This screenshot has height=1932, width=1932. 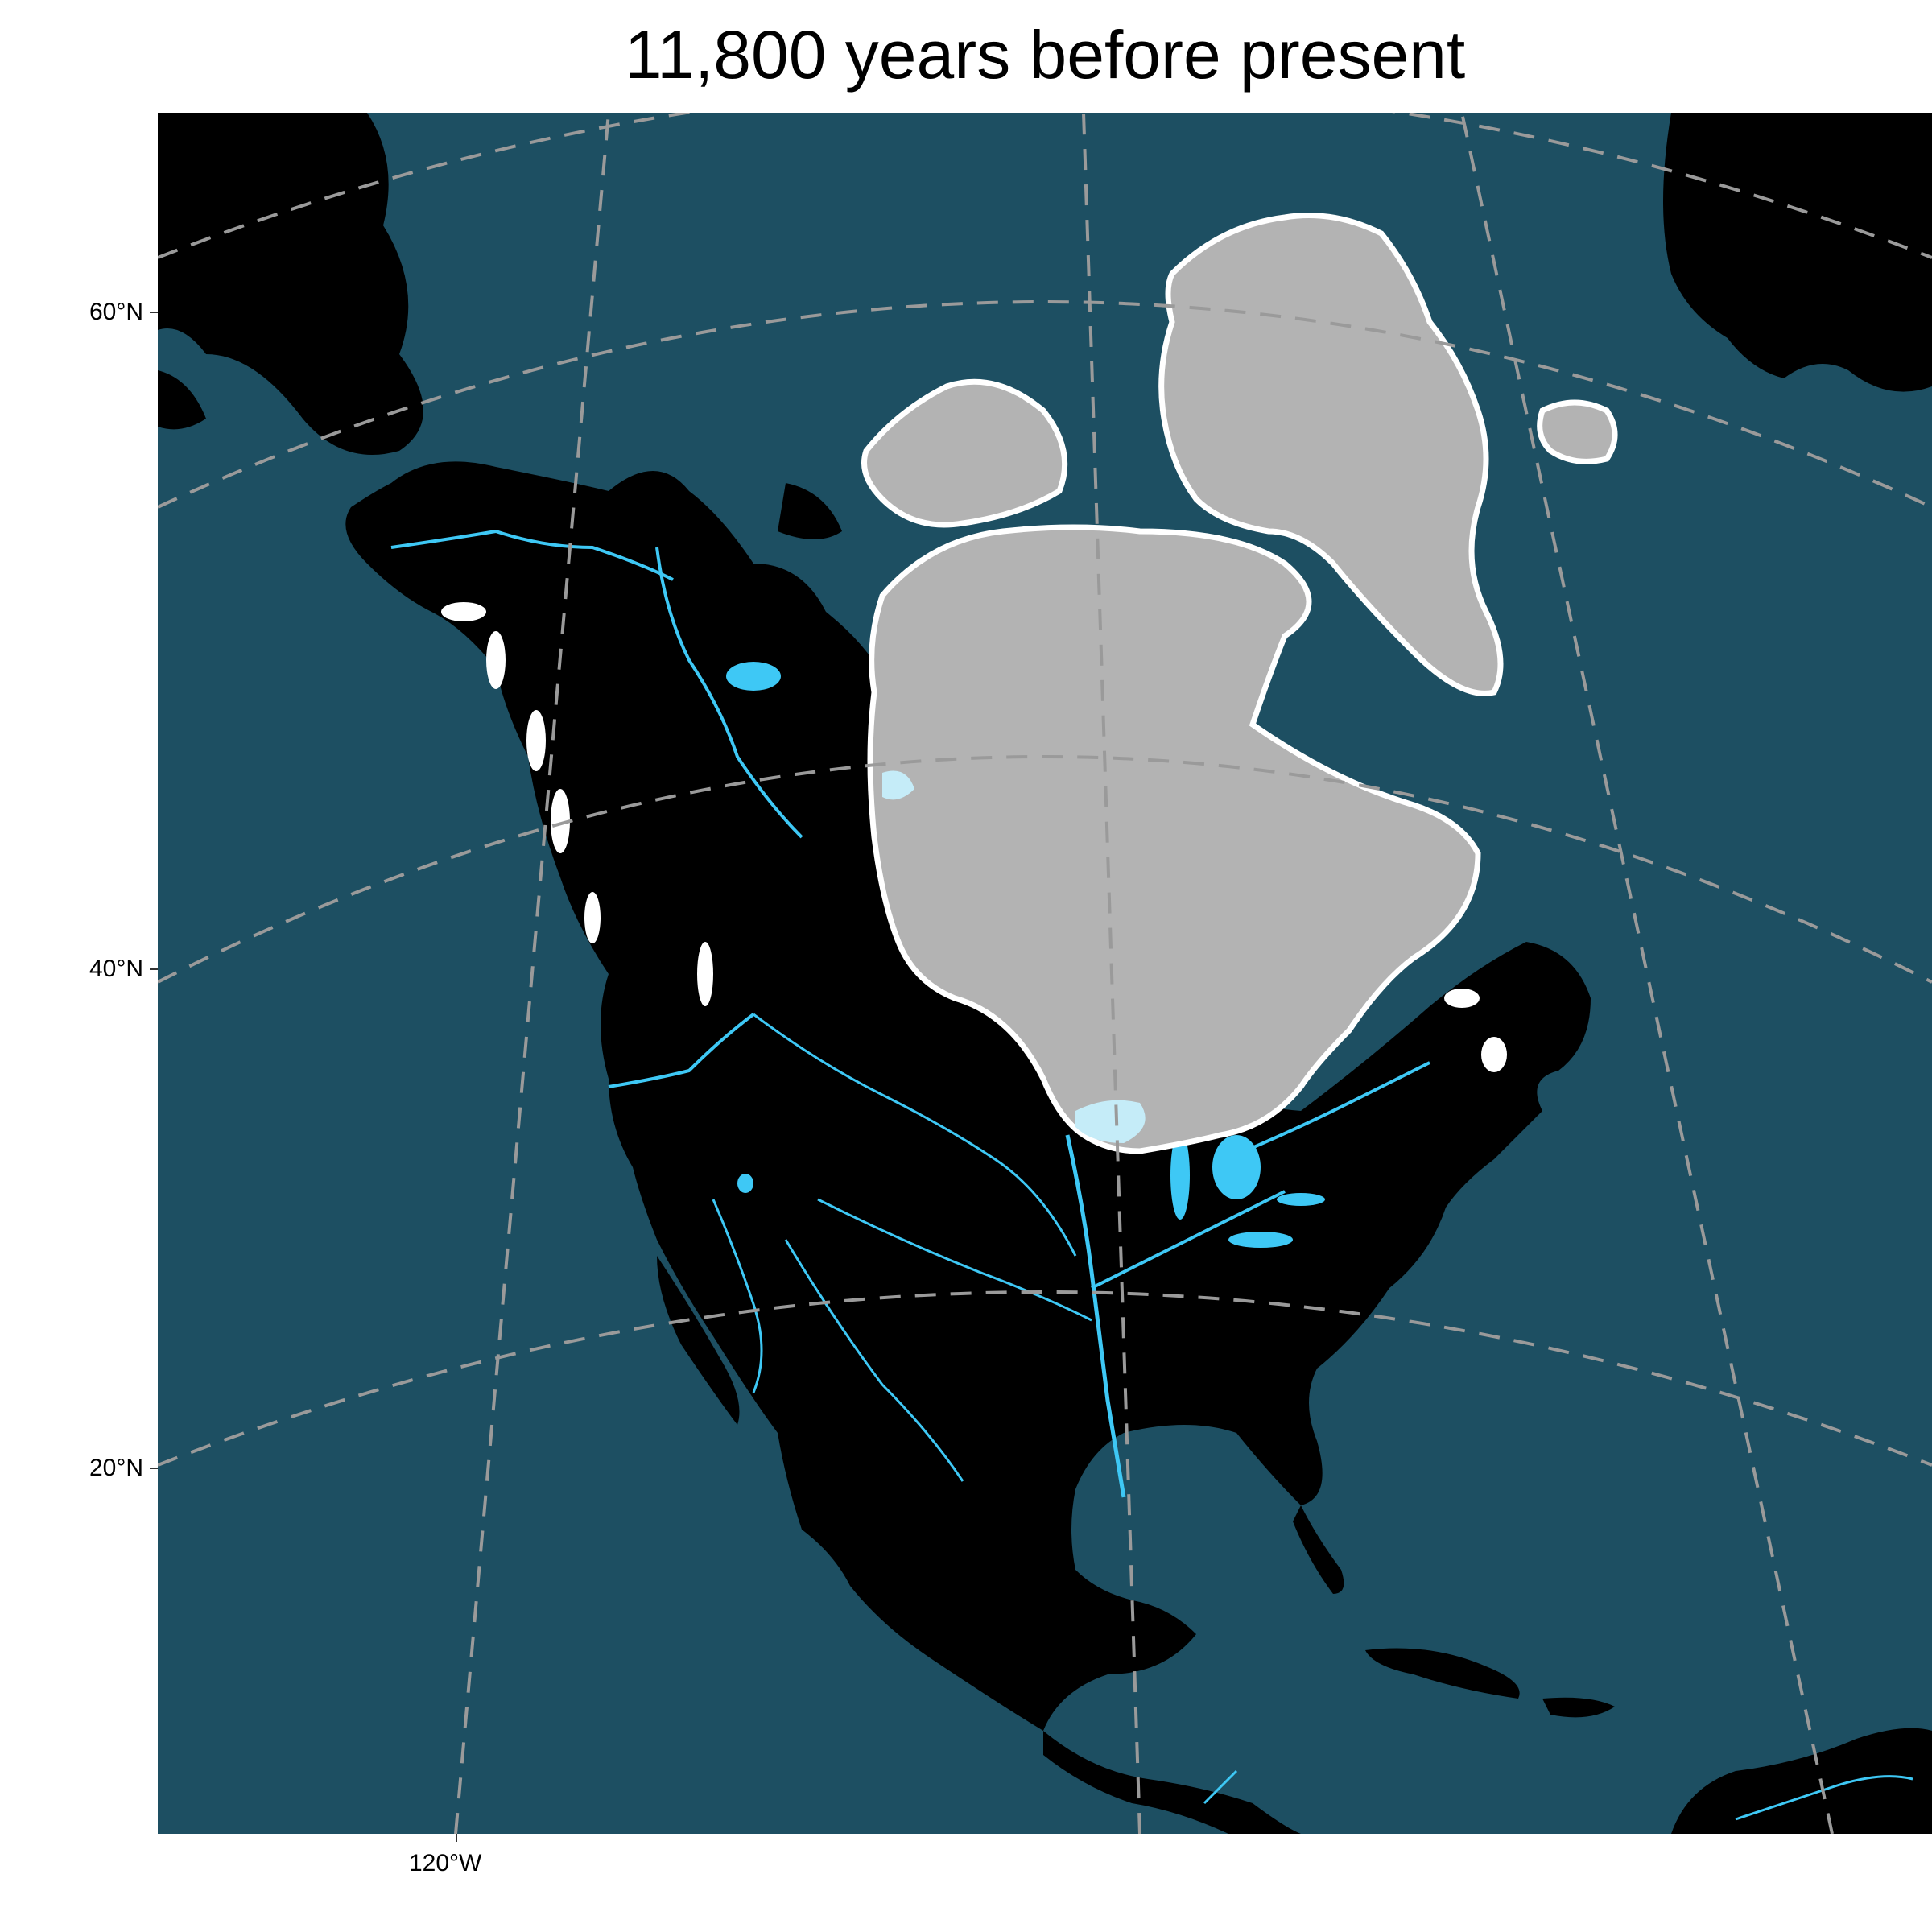 I want to click on proglacial-lake-layer, so click(x=1014, y=956).